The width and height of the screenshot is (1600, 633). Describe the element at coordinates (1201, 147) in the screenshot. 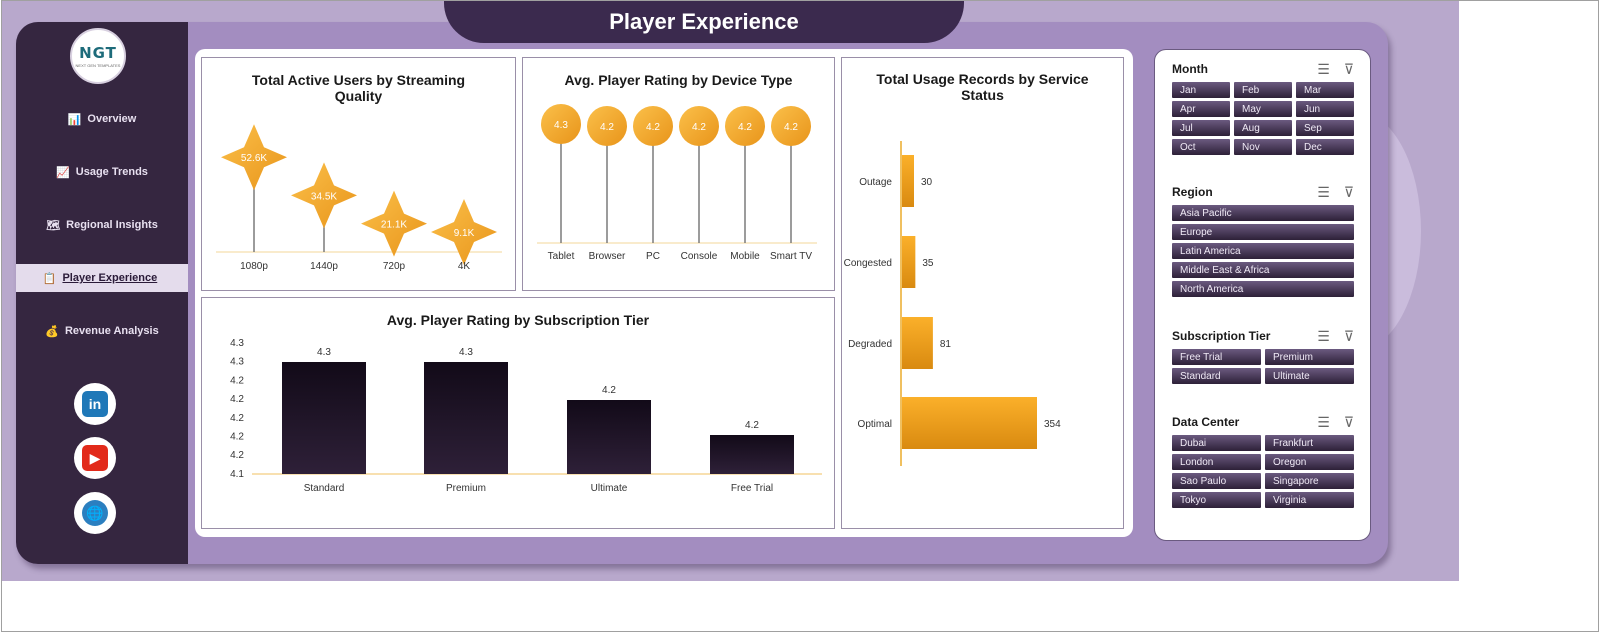

I see `filter-chip-oct: Oct` at that location.